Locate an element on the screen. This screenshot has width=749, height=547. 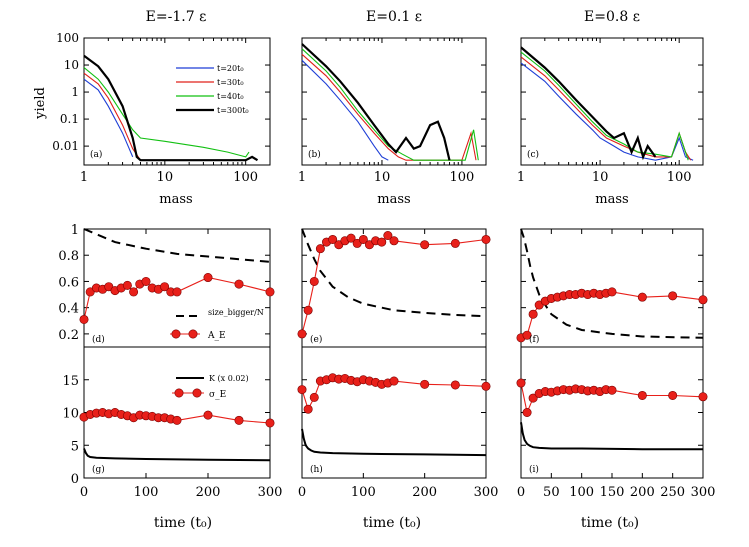
x-axis-label-mass-1: mass is located at coordinates (175, 199).